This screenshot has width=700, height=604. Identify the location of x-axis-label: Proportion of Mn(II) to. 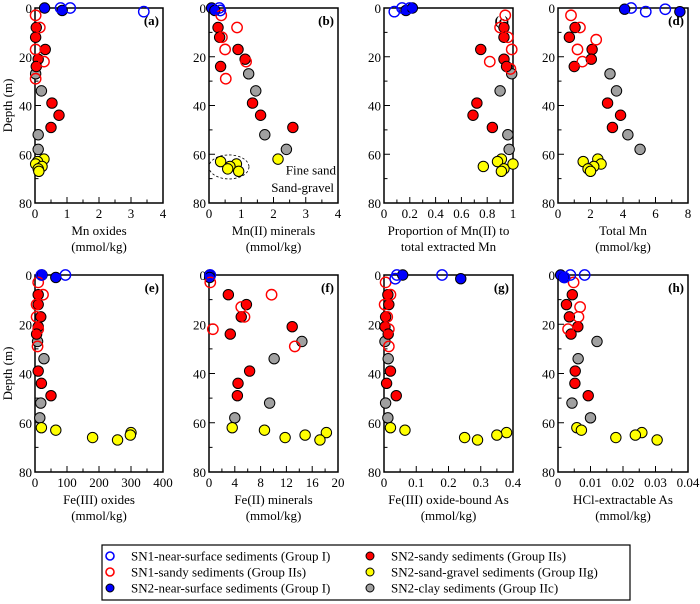
(449, 230).